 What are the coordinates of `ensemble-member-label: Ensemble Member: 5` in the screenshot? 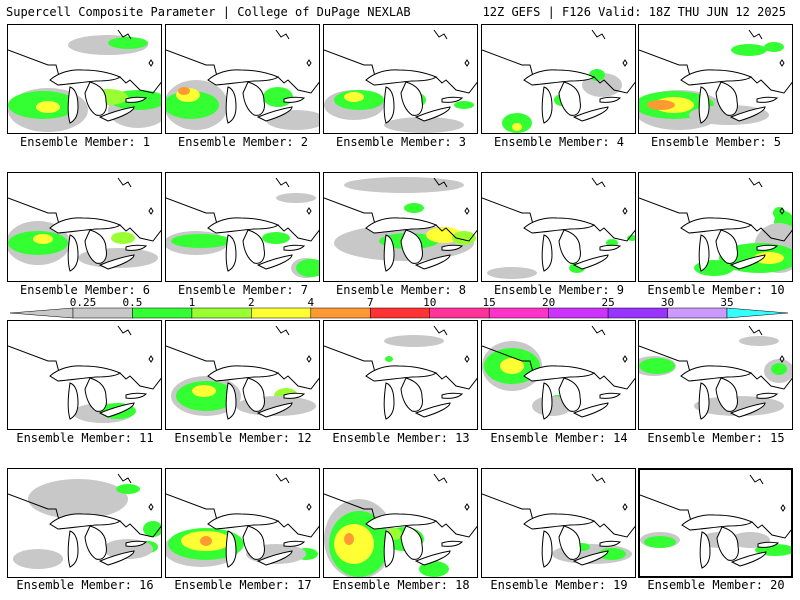 It's located at (716, 142).